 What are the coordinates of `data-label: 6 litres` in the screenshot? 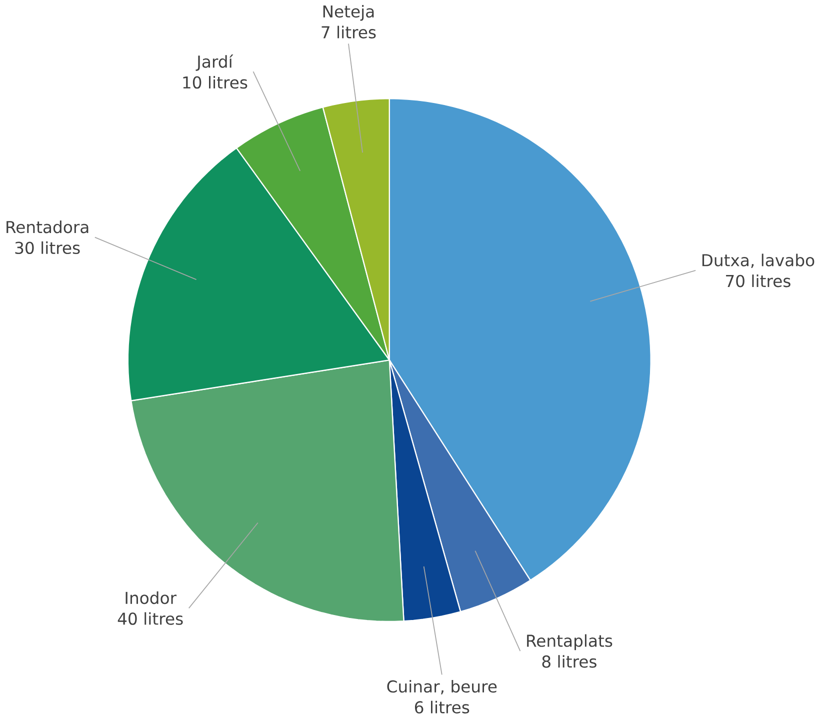 It's located at (442, 707).